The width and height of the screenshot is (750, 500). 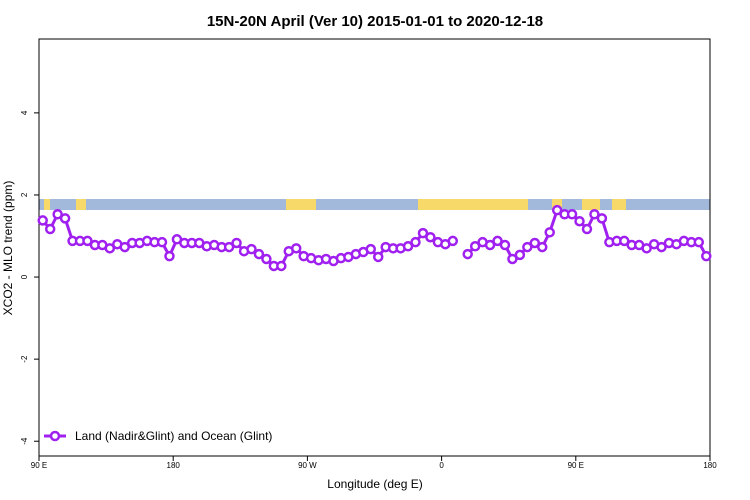 What do you see at coordinates (173, 436) in the screenshot?
I see `legend-label: Land (Nadir&Glint) and Ocean (Glint)` at bounding box center [173, 436].